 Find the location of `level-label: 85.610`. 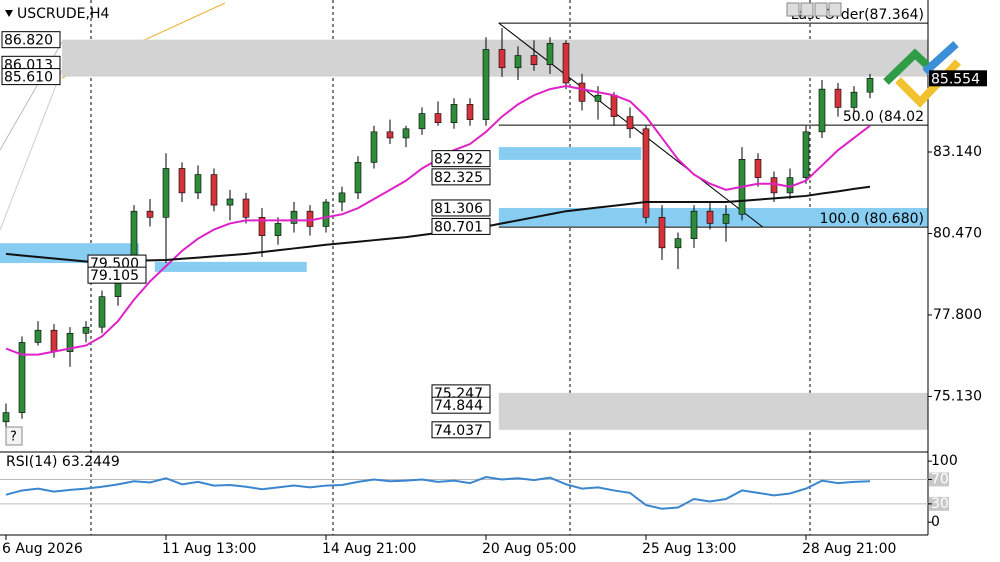

level-label: 85.610 is located at coordinates (28, 78).